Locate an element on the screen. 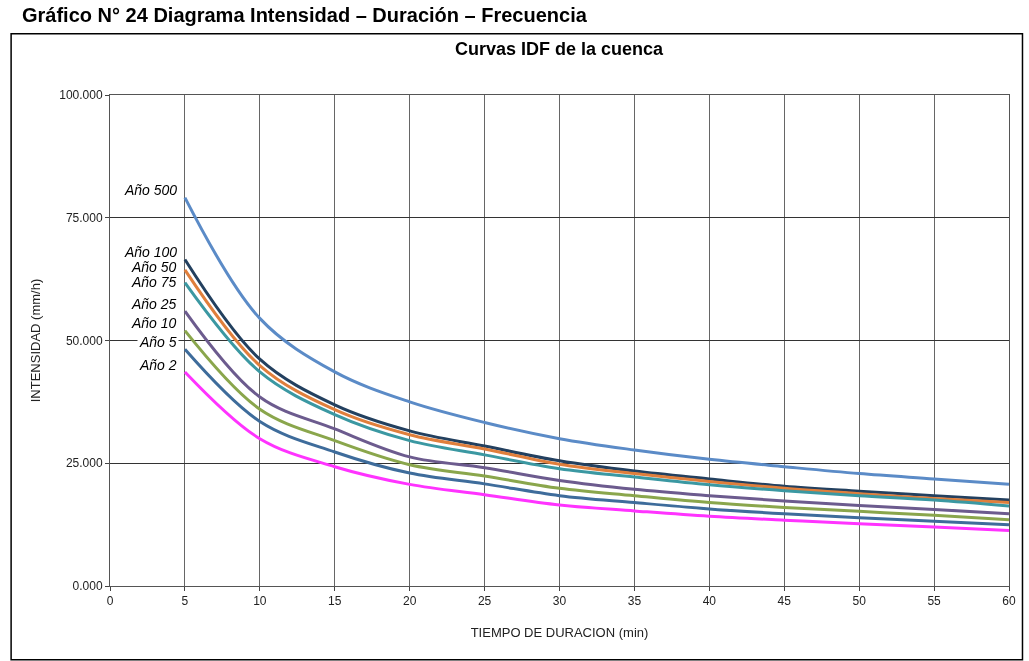 This screenshot has width=1029, height=661. series-label: Año 10 is located at coordinates (154, 323).